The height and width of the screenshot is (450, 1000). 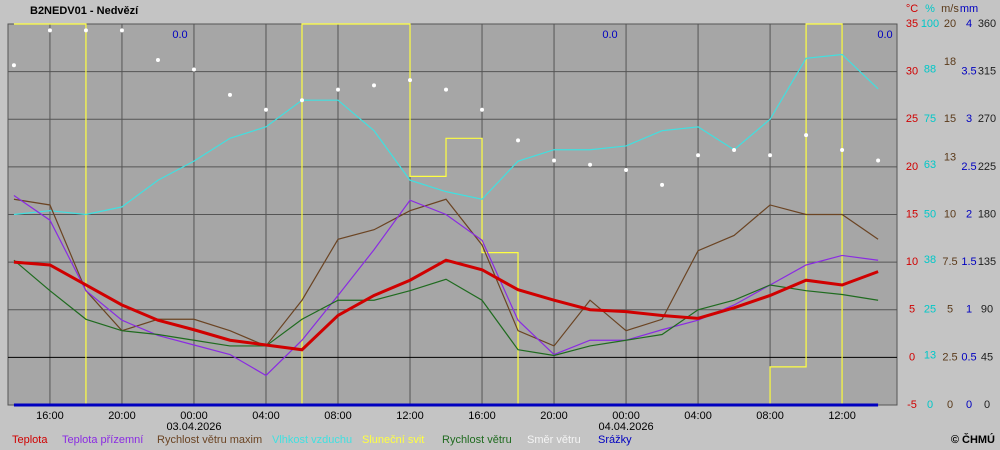 I want to click on legend-entry: Rychlost větru maxim, so click(x=209, y=440).